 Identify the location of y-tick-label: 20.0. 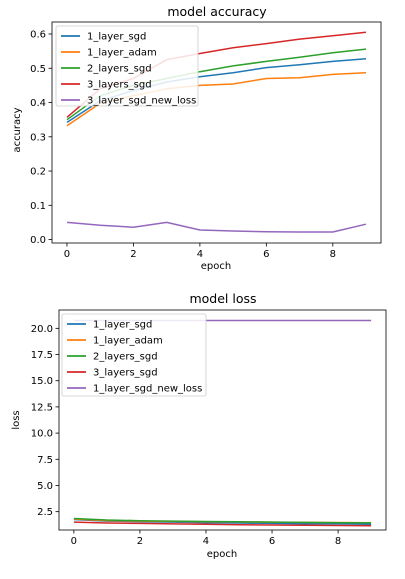
(42, 329).